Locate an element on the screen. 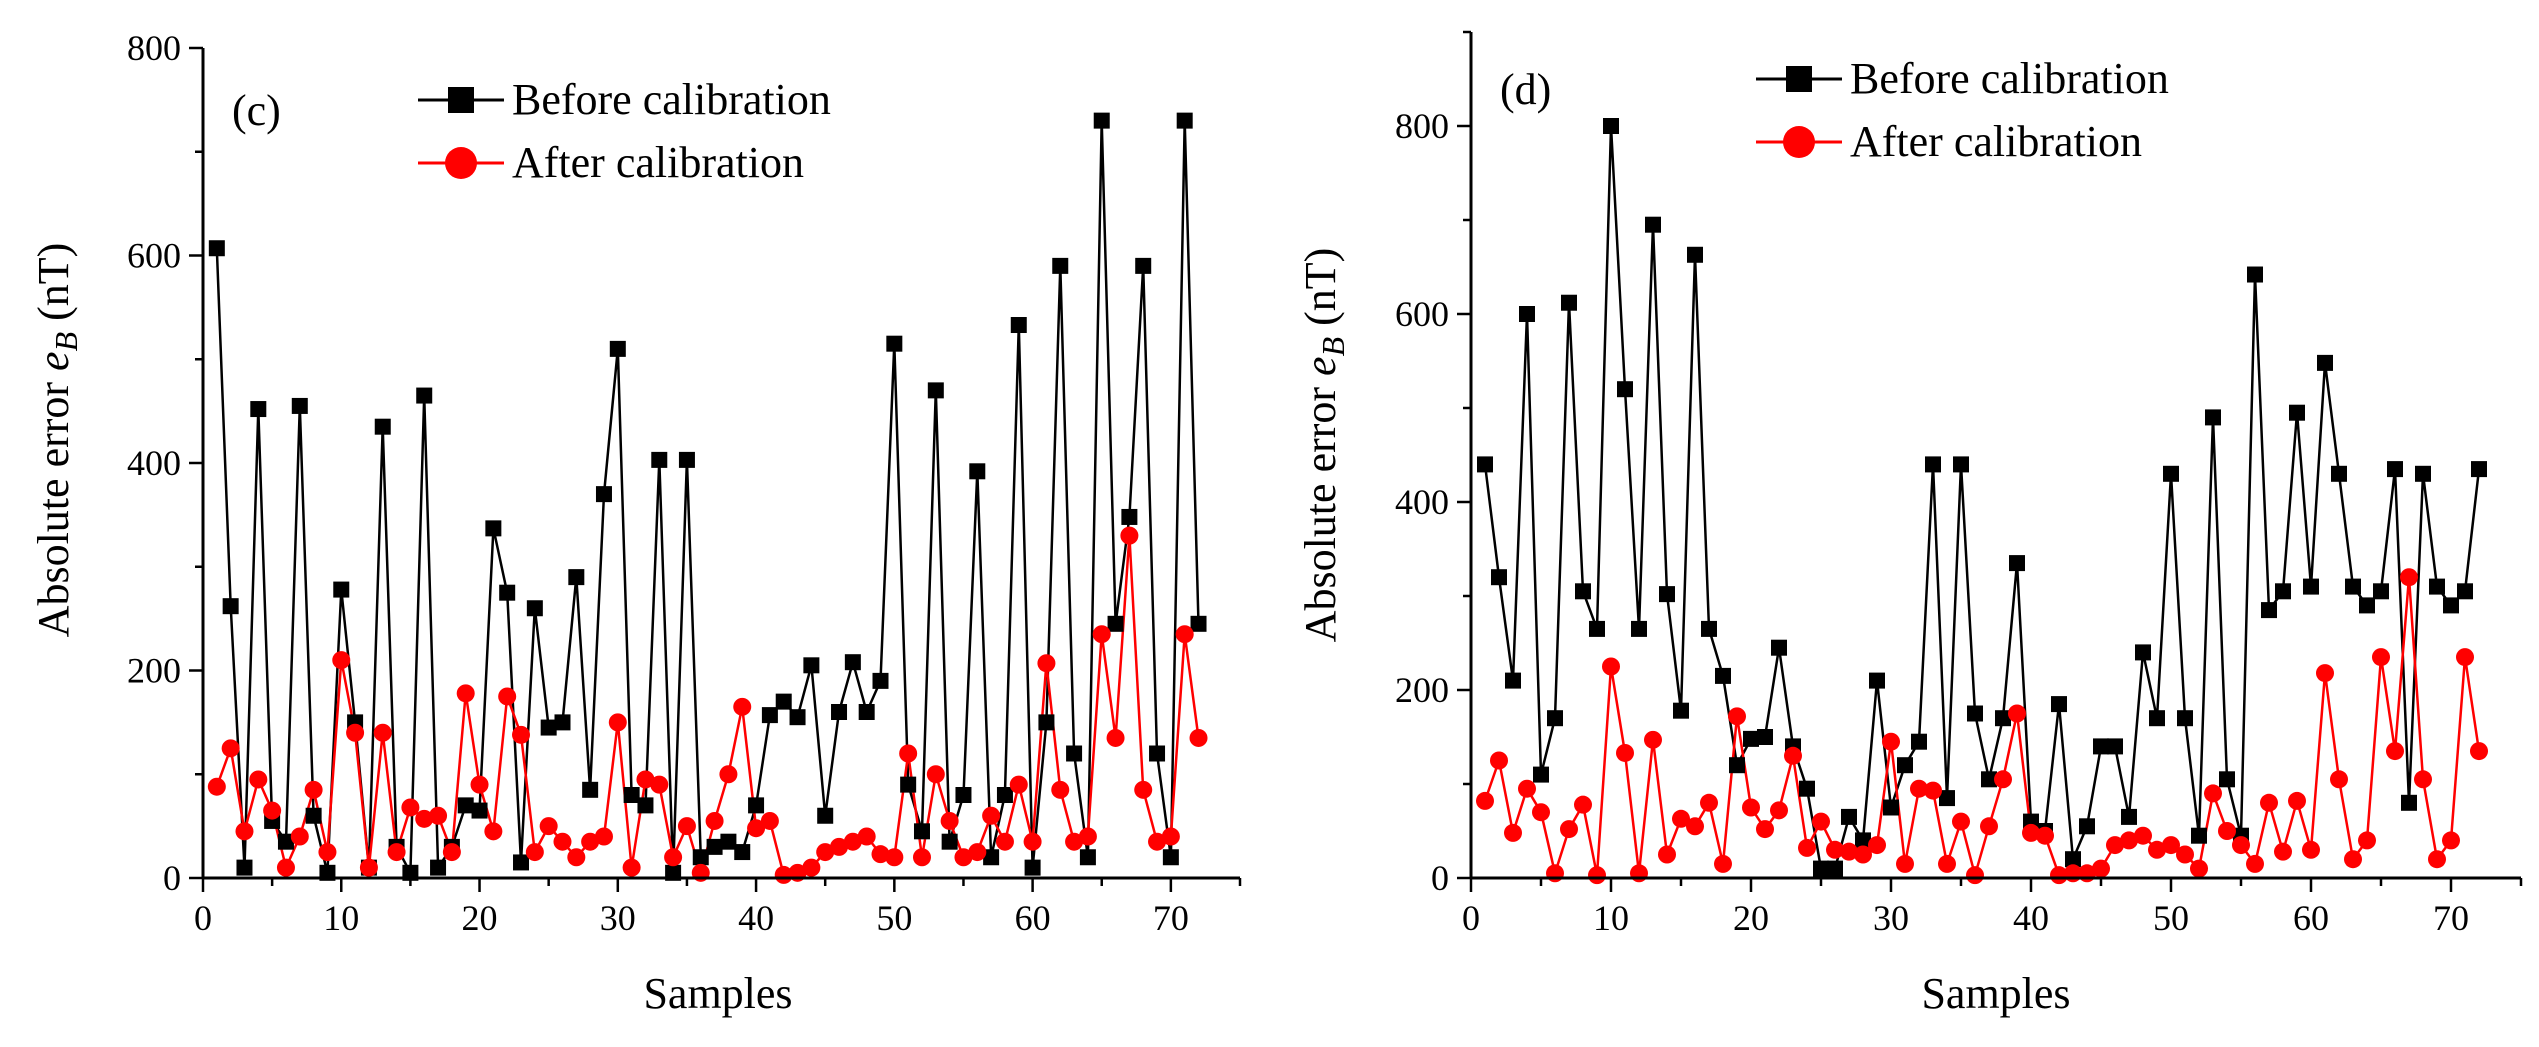 Image resolution: width=2539 pixels, height=1047 pixels. legend-before-label-c: Before calibration is located at coordinates (671, 99).